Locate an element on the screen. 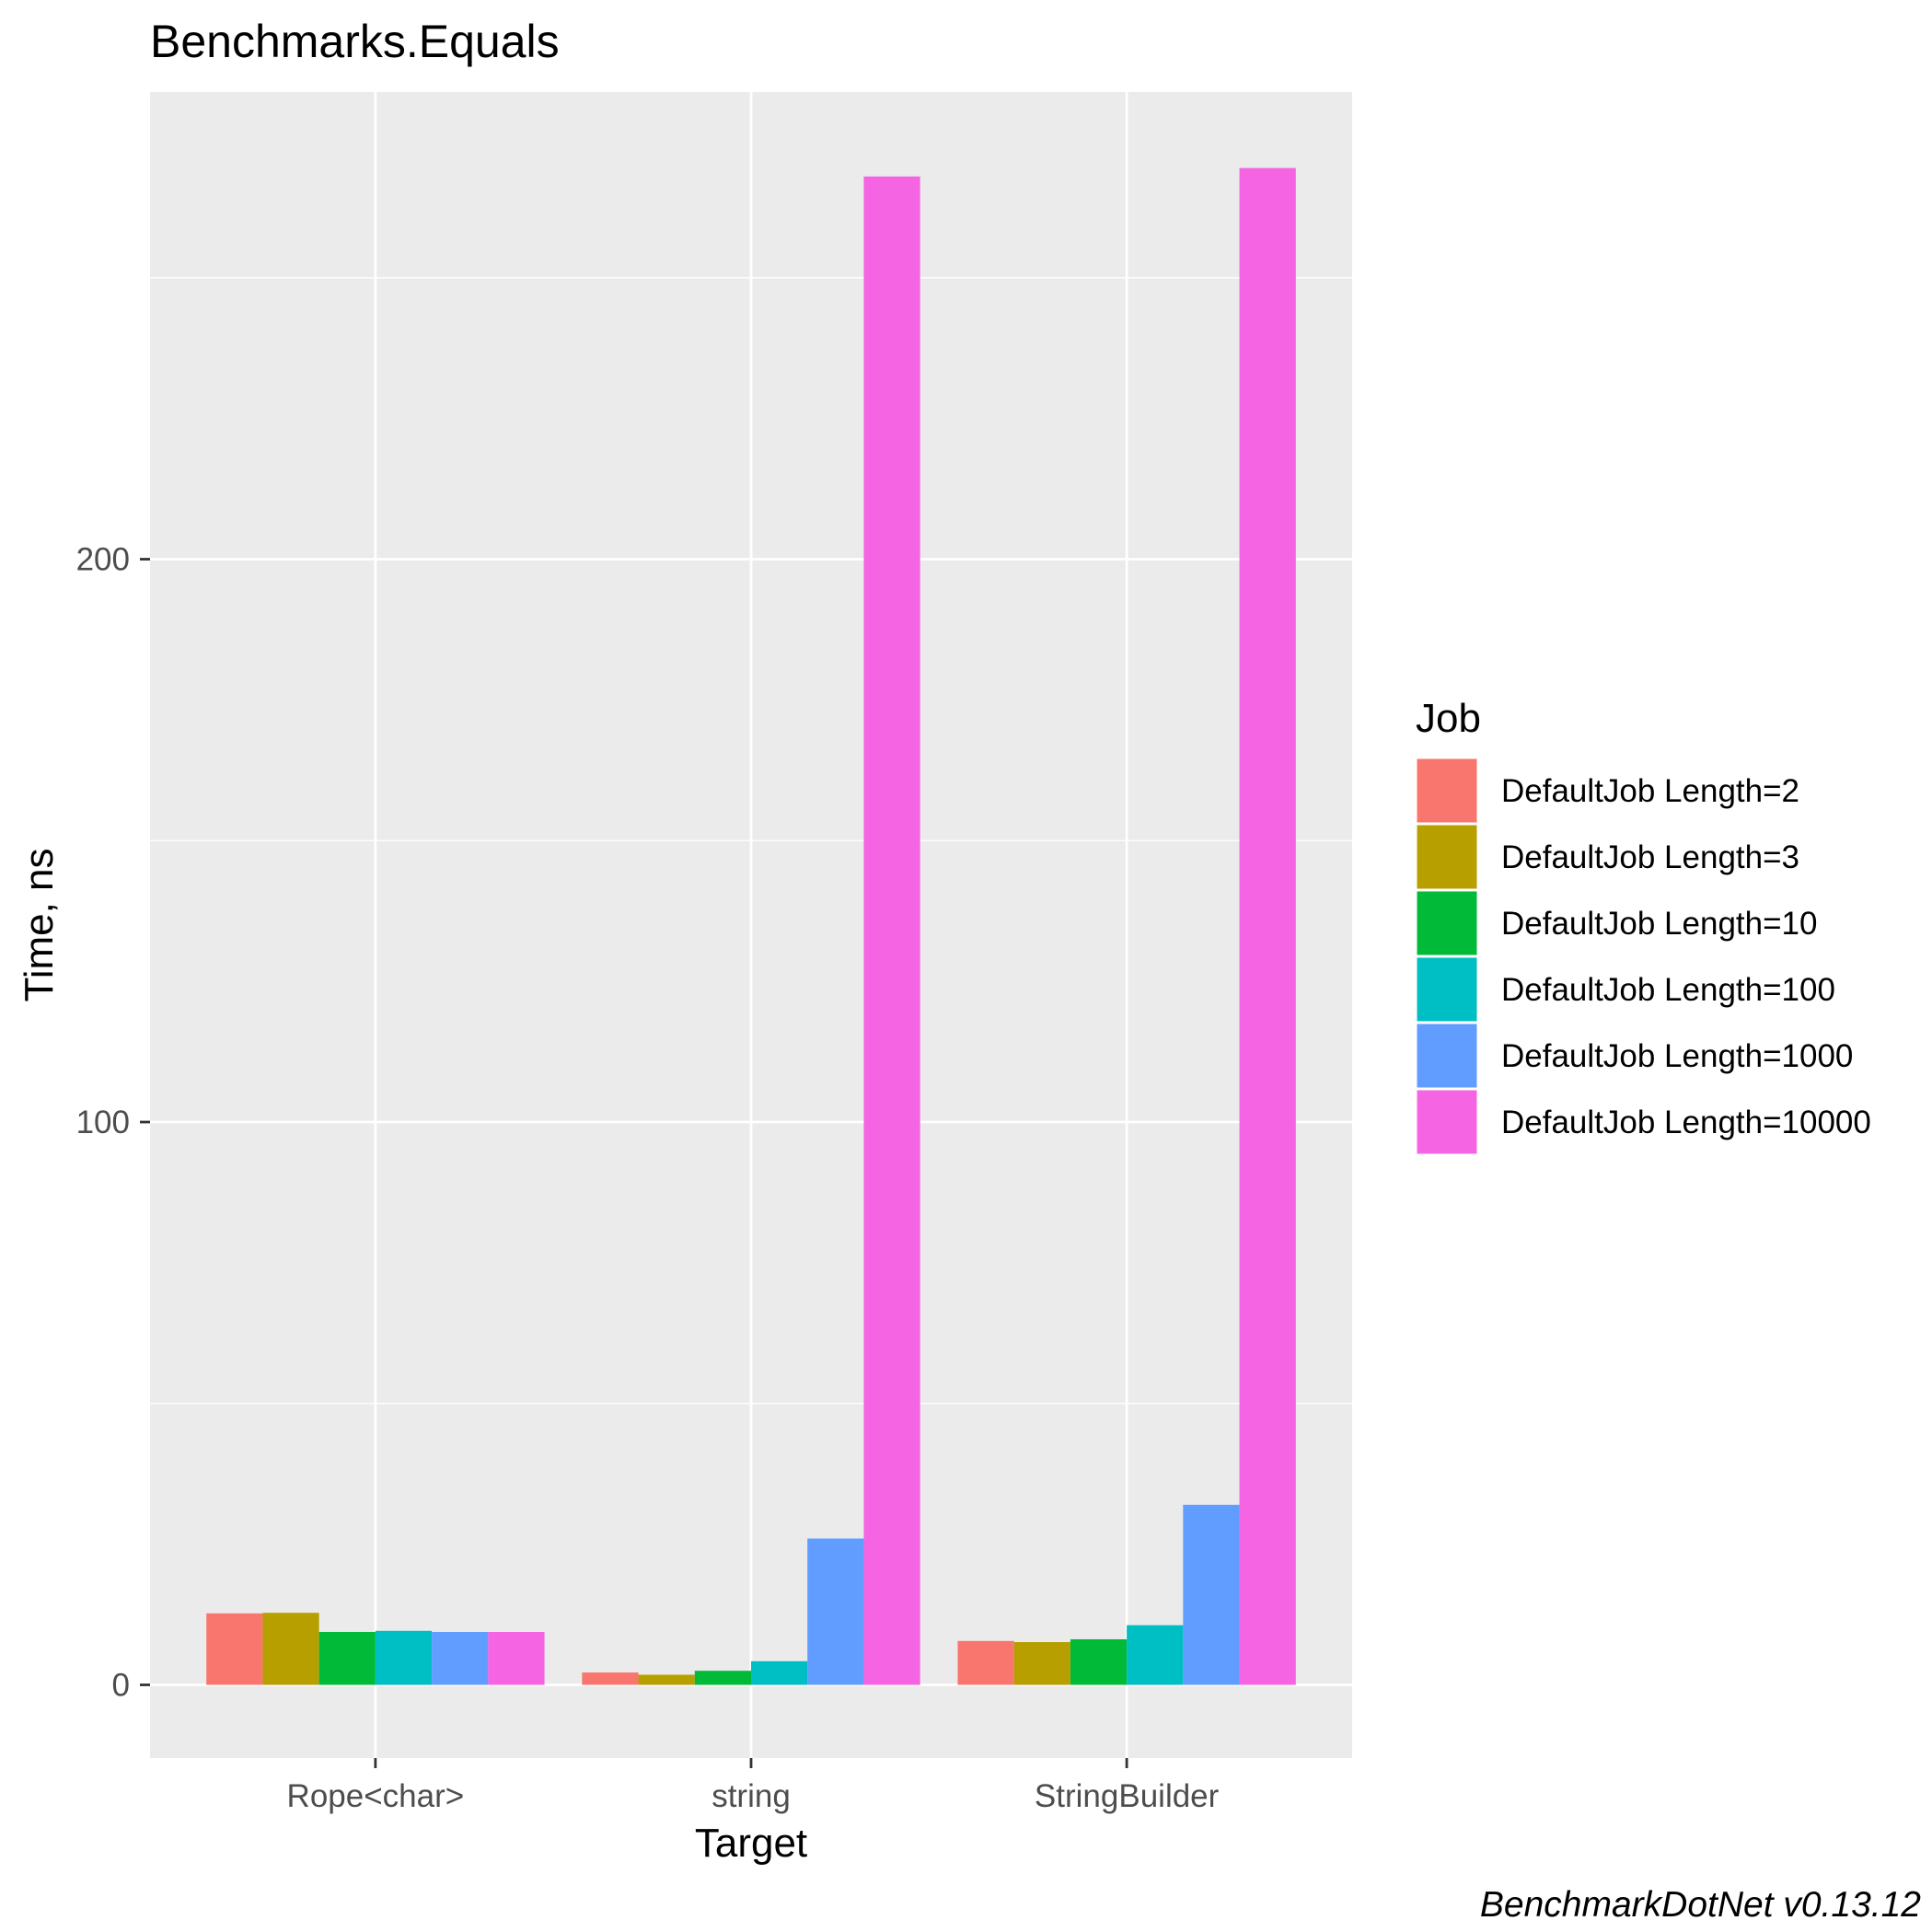 The height and width of the screenshot is (1932, 1932). x-tick-label: string is located at coordinates (751, 1796).